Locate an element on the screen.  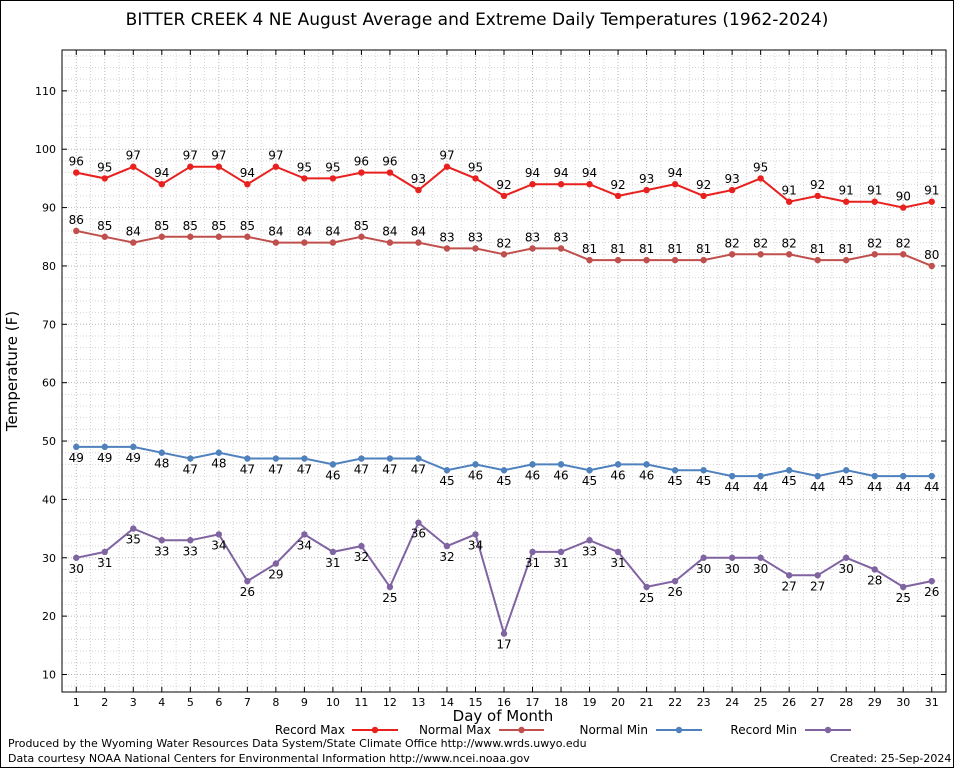
x-tick-label: 3 is located at coordinates (133, 702).